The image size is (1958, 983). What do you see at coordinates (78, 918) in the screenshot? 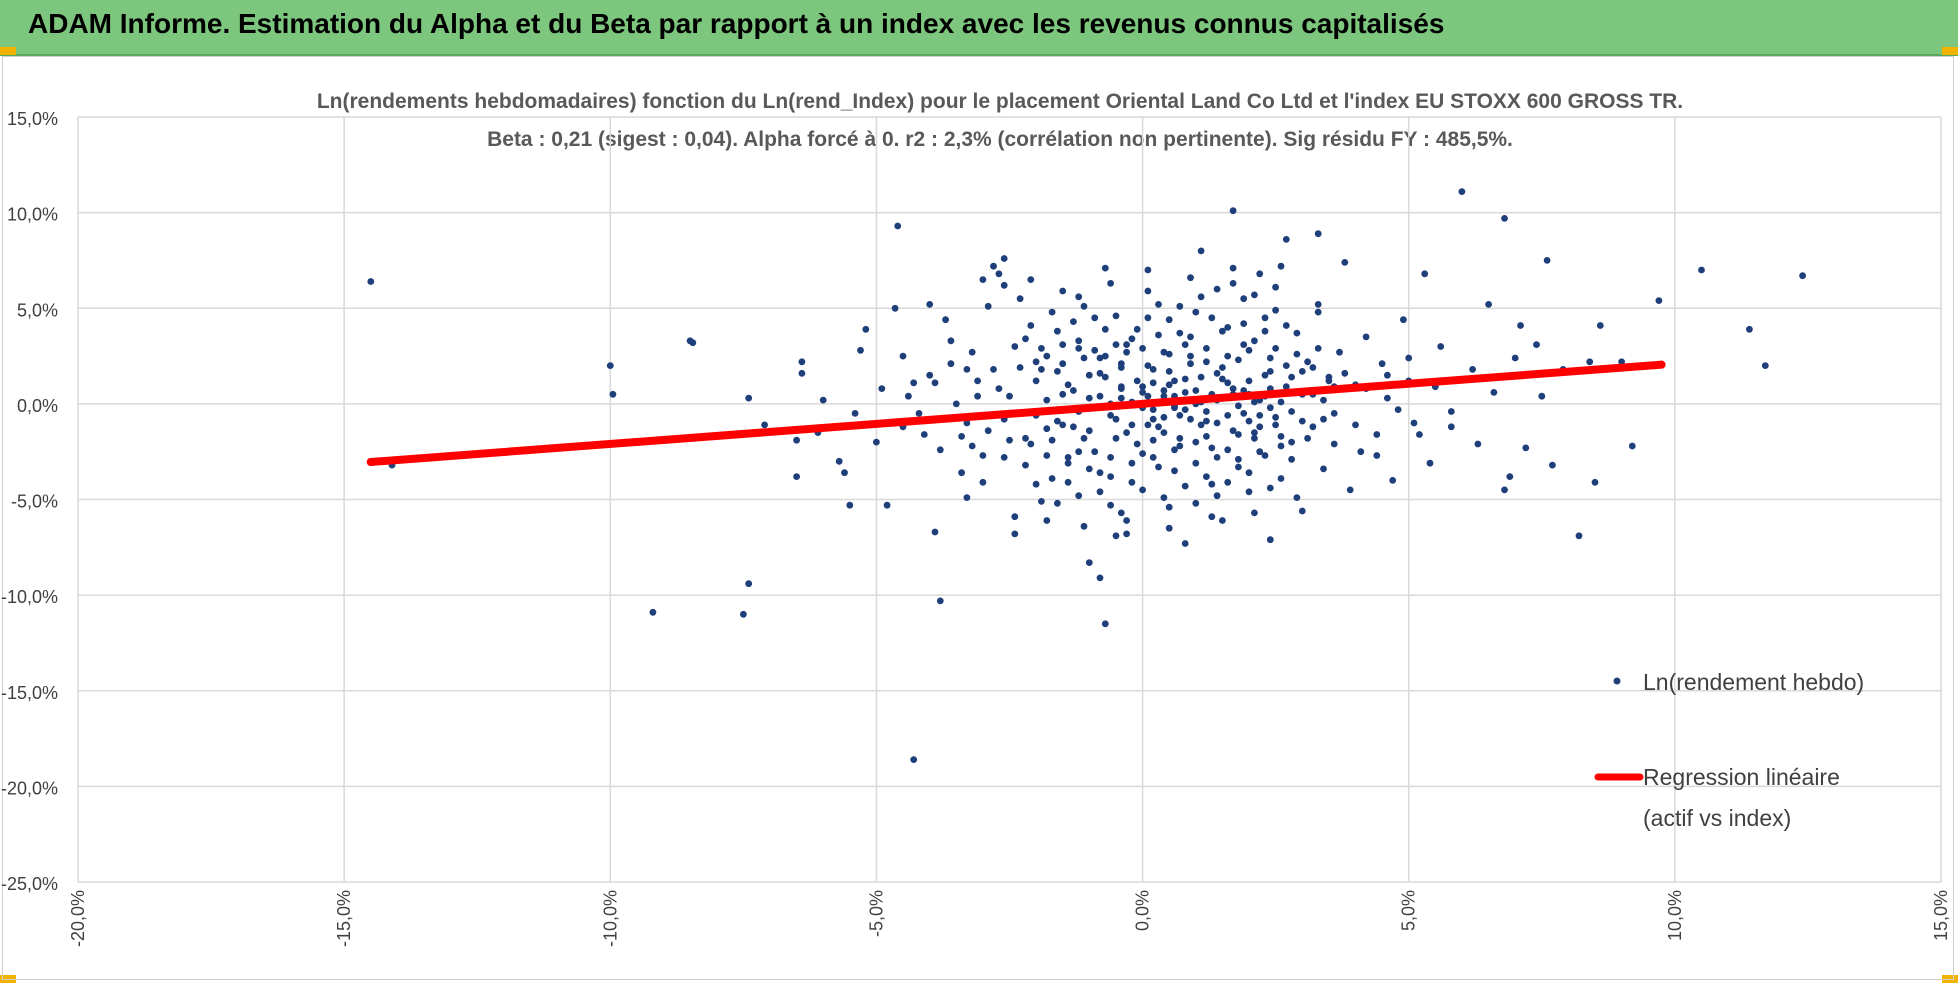
I see `x-tick-label: -20,0%` at bounding box center [78, 918].